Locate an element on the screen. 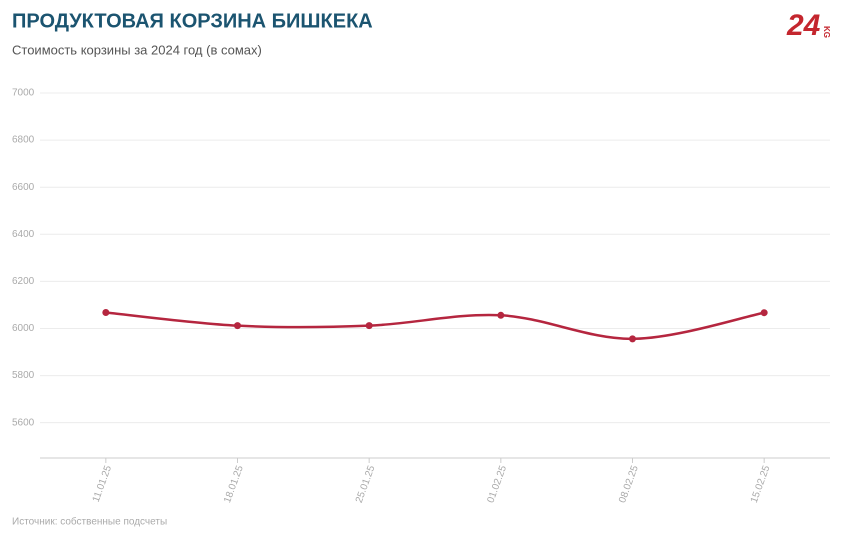  line is located at coordinates (435, 326).